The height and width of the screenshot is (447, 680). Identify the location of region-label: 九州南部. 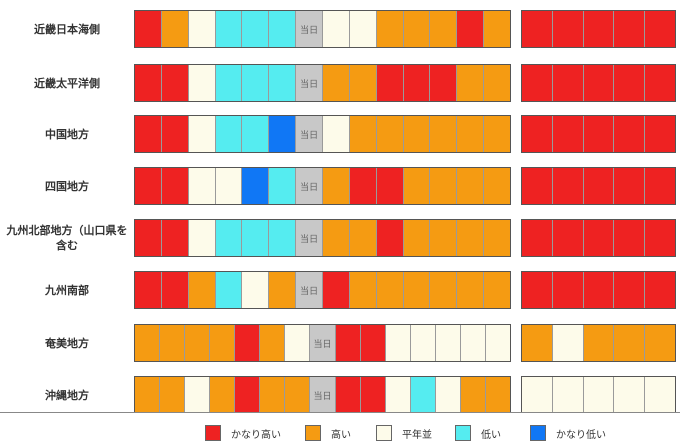
(67, 290).